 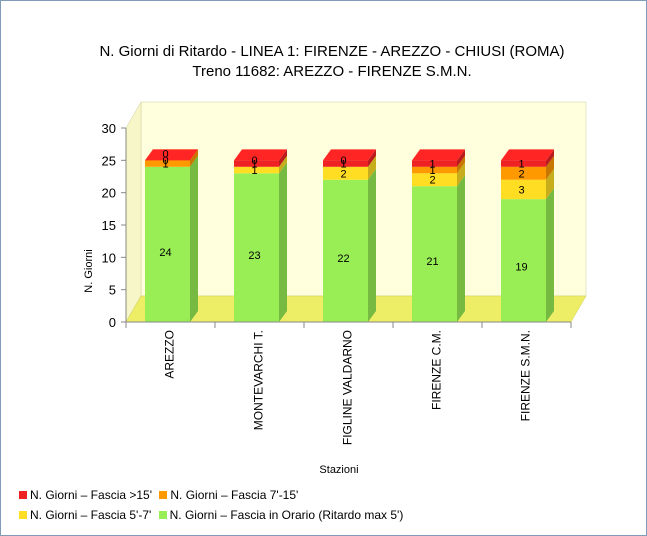 I want to click on y-tick-label: 20, so click(x=109, y=193).